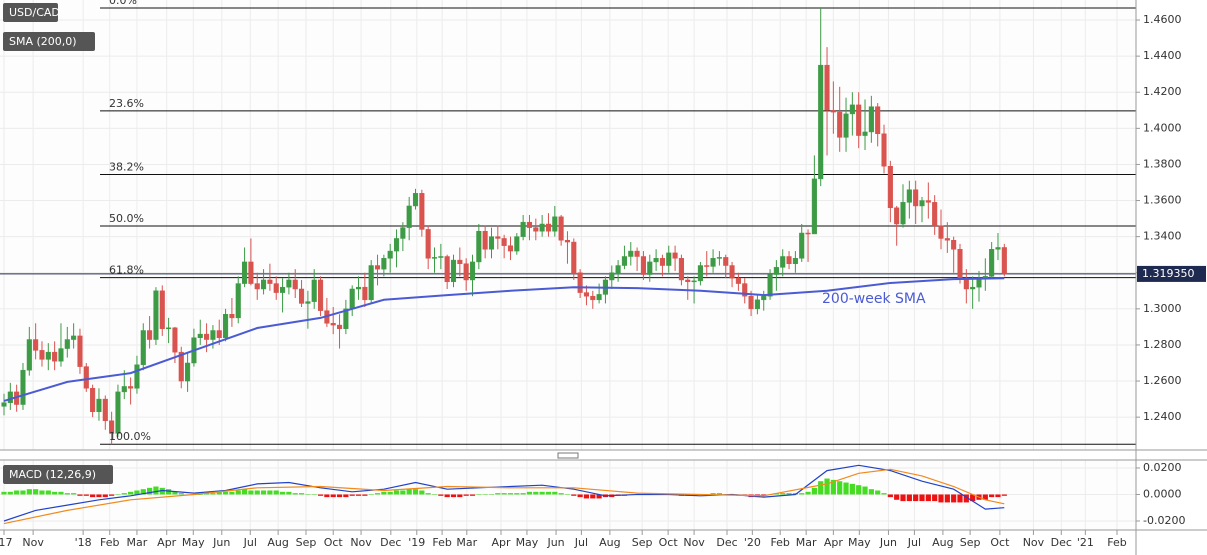 This screenshot has width=1207, height=555. Describe the element at coordinates (874, 299) in the screenshot. I see `sma-annotation: 200-week SMA` at that location.